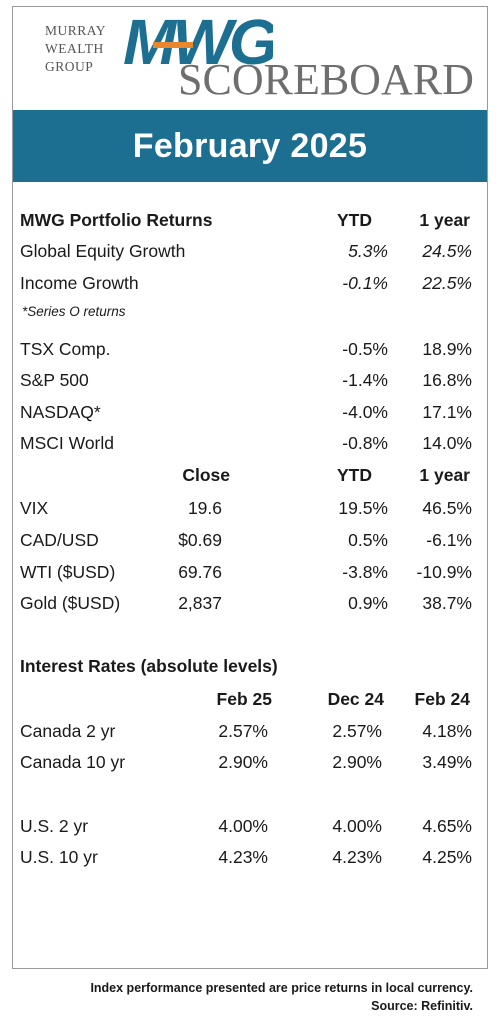  I want to click on table-row: U.S. 10 yr 4.23% 4.23% 4.25%, so click(250, 861).